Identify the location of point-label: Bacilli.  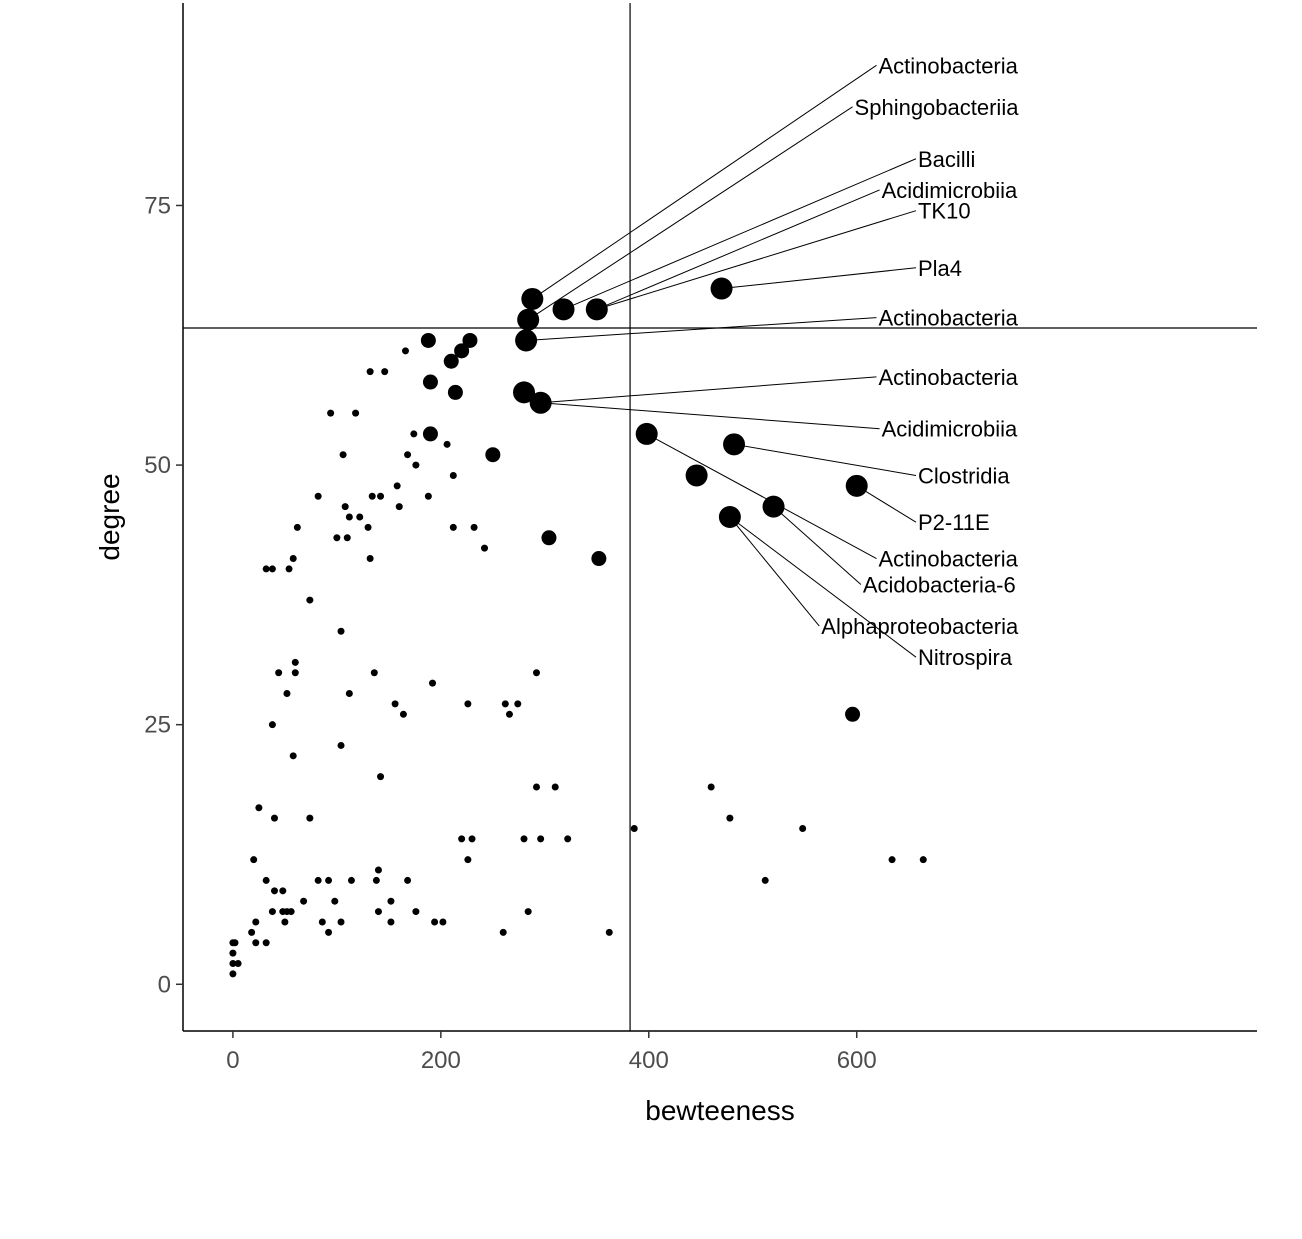
(946, 159).